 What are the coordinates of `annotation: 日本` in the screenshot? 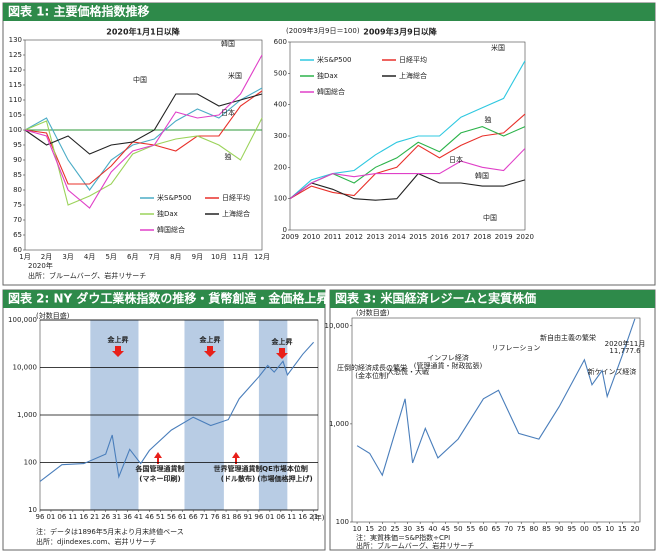 It's located at (456, 159).